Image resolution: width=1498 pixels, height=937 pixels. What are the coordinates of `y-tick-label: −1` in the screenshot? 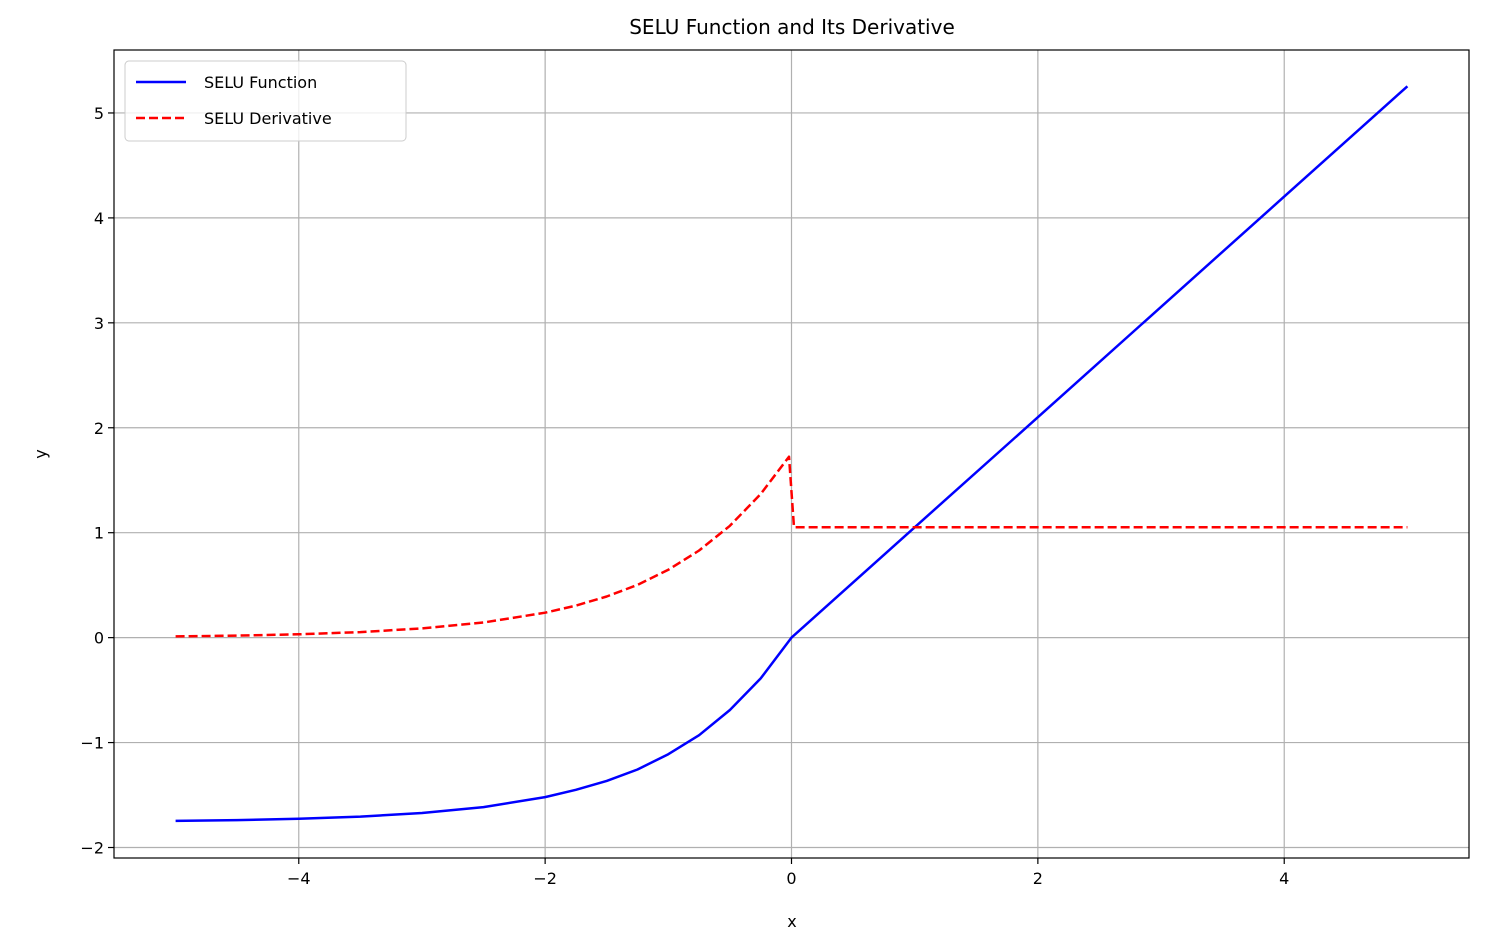 It's located at (92, 743).